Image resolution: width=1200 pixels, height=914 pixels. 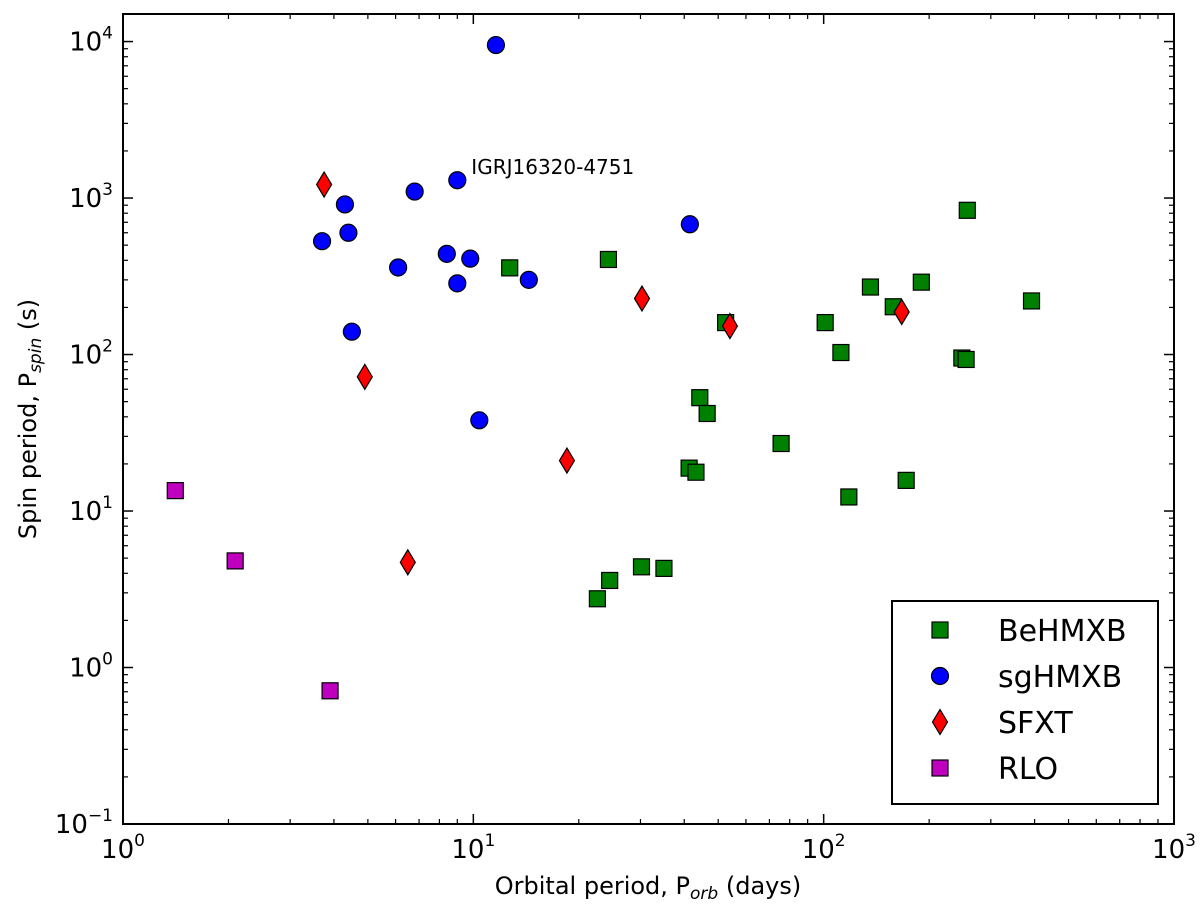 I want to click on y-tick-label: 10³, so click(x=91, y=197).